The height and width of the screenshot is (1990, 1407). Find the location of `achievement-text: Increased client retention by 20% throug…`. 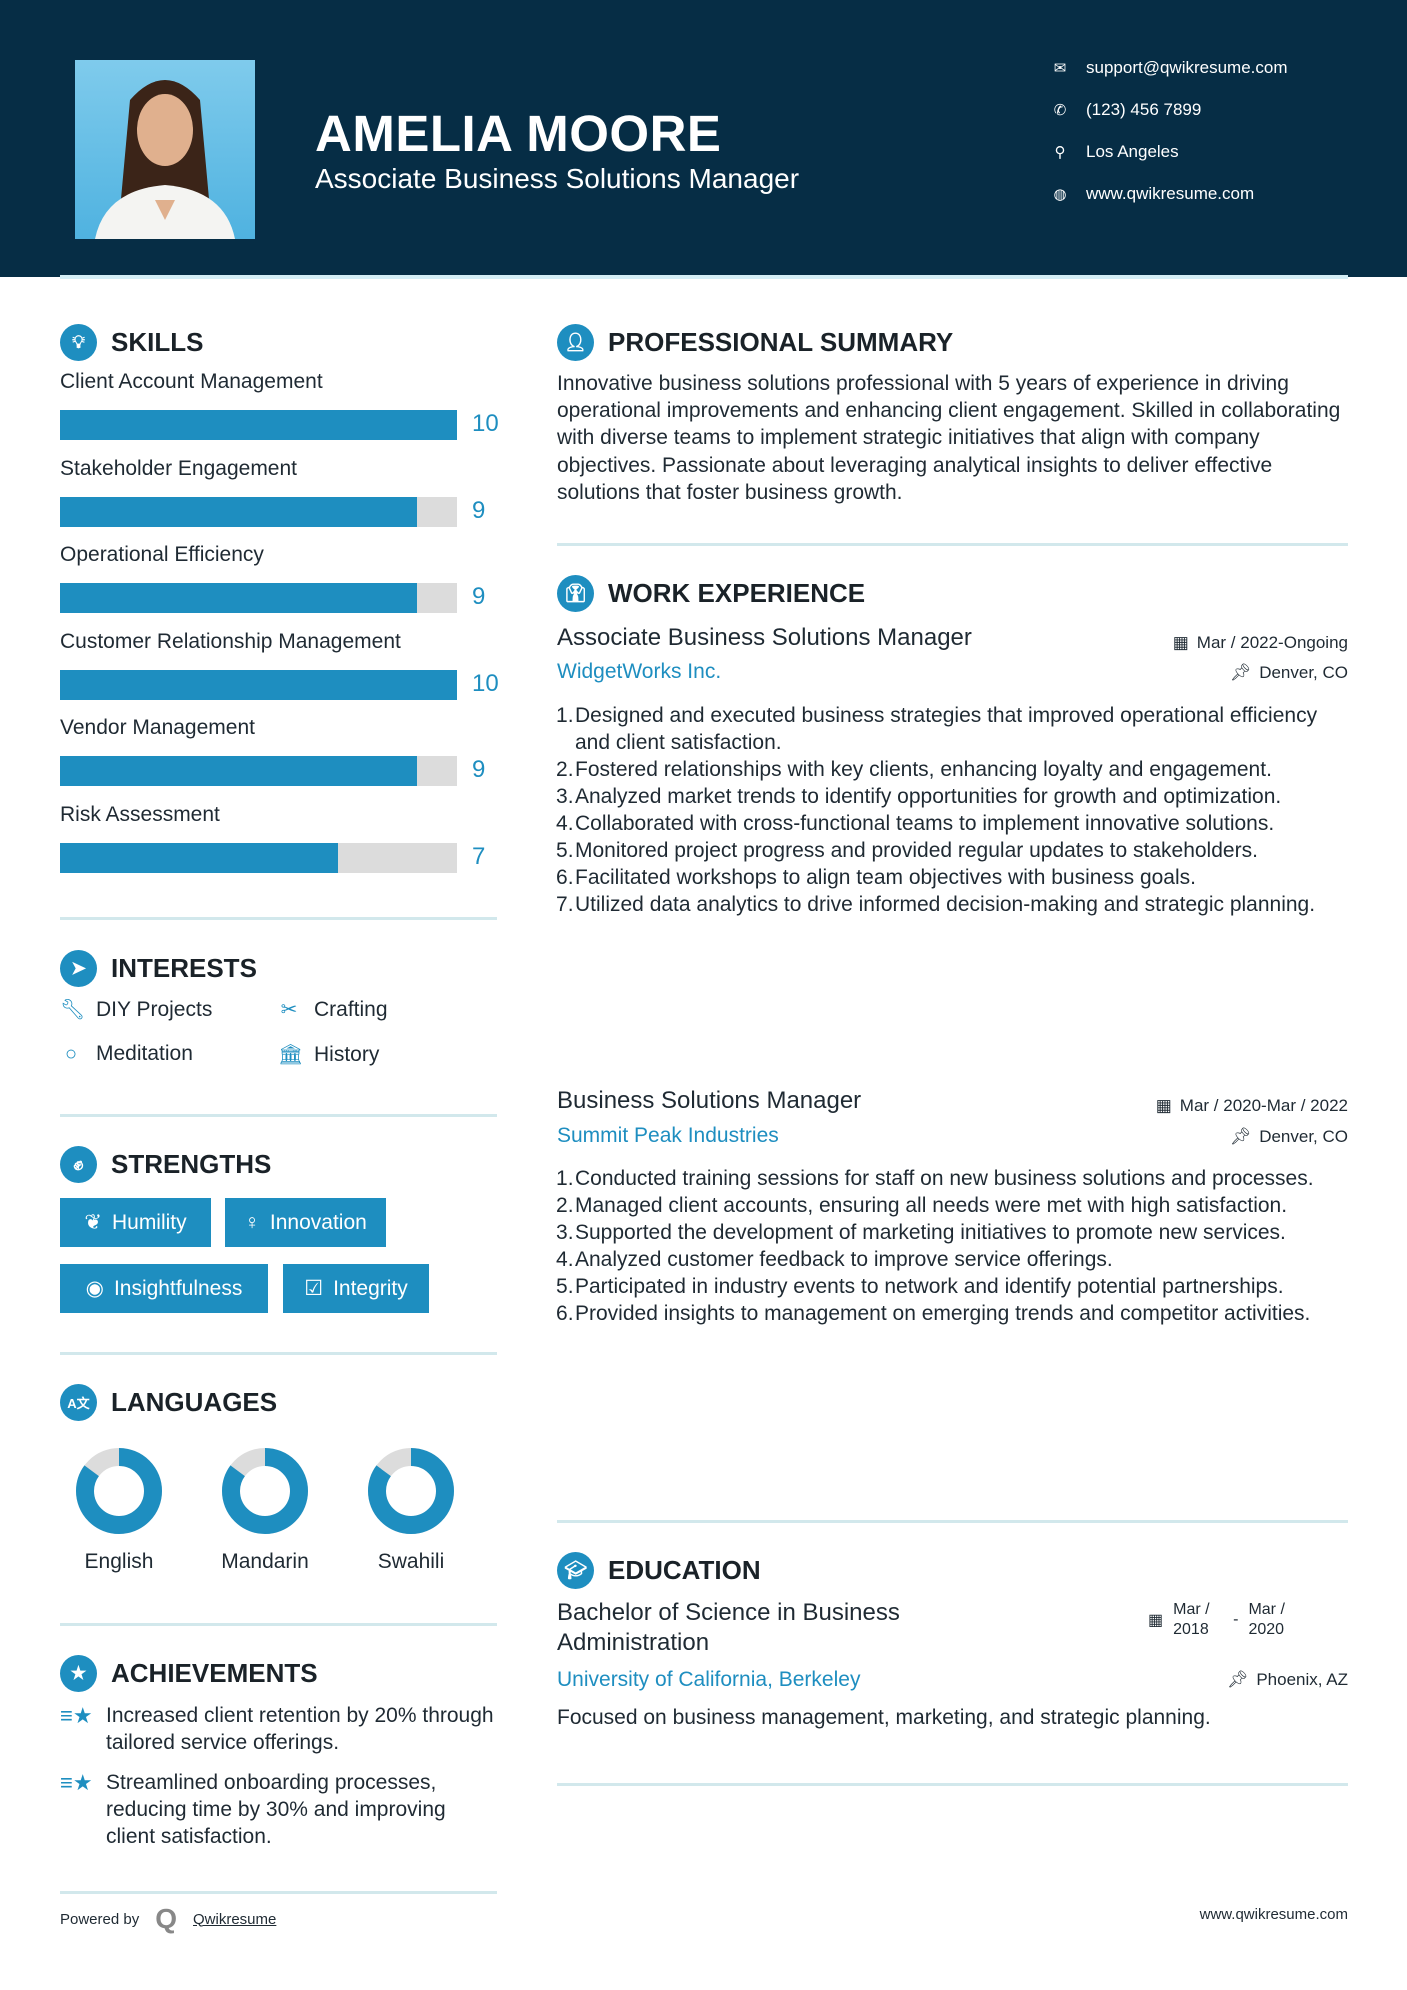

achievement-text: Increased client retention by 20% throug… is located at coordinates (300, 1729).